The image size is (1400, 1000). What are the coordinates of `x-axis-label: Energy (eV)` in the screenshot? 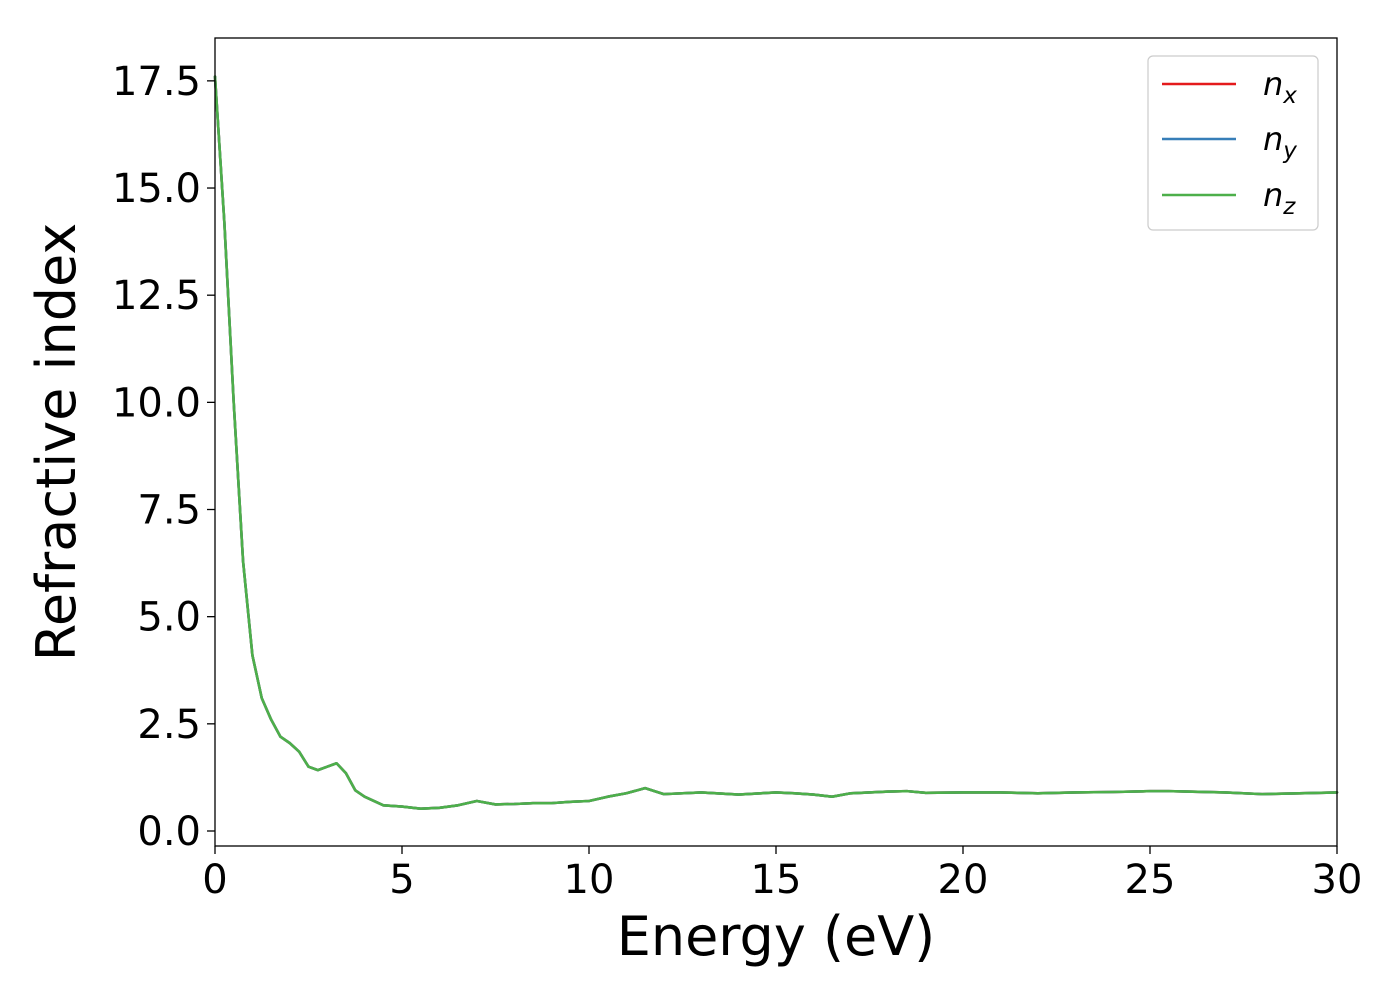 It's located at (776, 936).